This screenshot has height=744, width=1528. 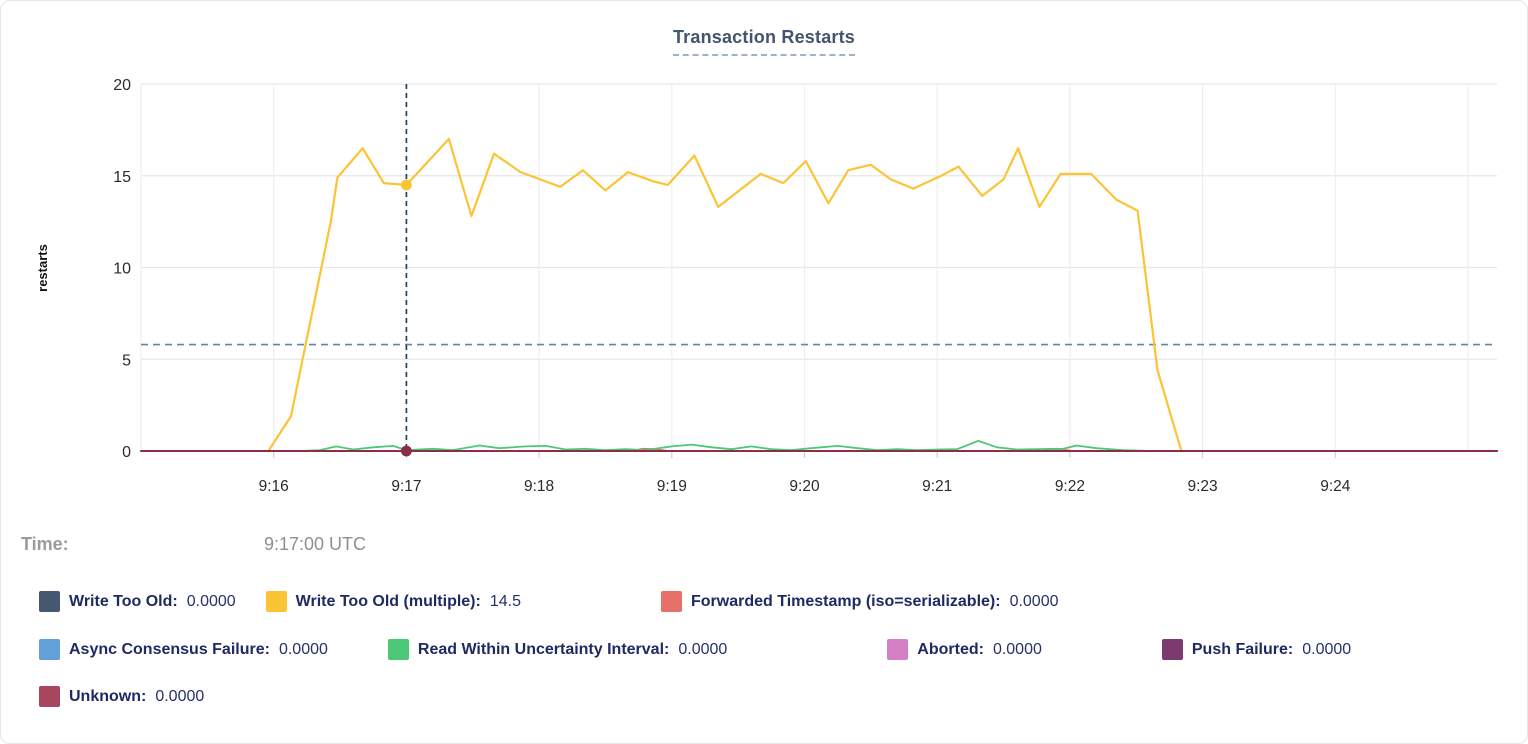 What do you see at coordinates (274, 486) in the screenshot?
I see `x-tick-label: 9:16` at bounding box center [274, 486].